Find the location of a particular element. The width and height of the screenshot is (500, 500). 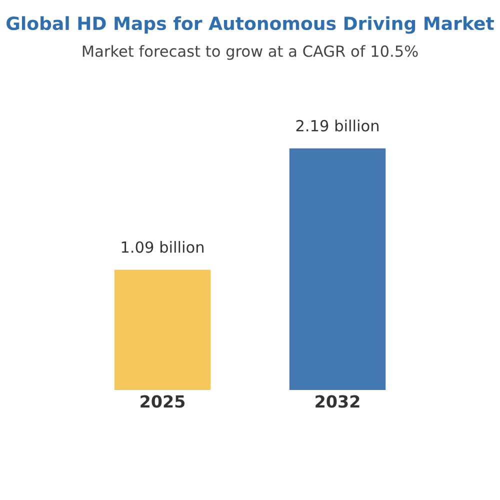

chart-subtitle: Market forecast to grow at a CAGR of 10.5% is located at coordinates (250, 52).